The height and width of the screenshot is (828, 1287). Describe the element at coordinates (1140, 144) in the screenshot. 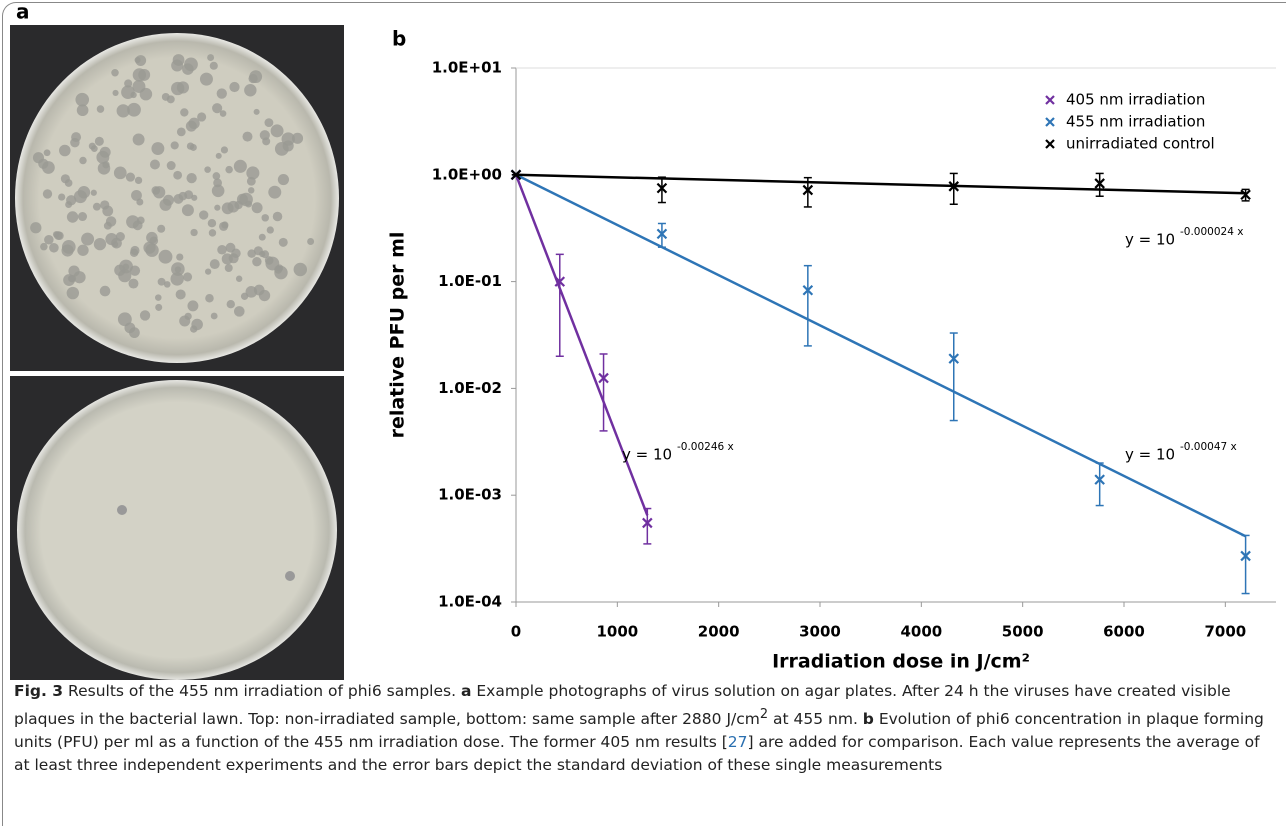

I see `legend-label: unirradiated control` at that location.